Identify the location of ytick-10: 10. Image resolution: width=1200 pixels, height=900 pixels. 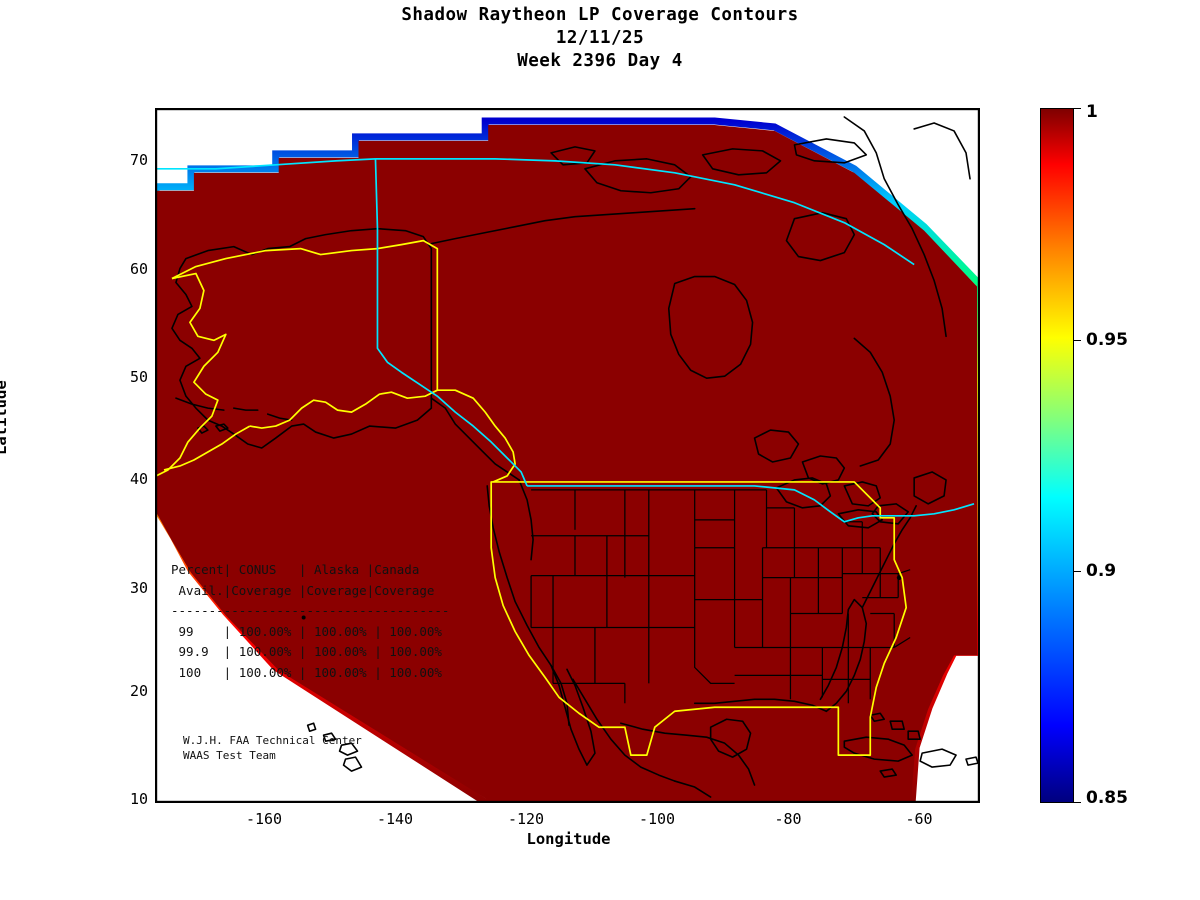
(138, 799).